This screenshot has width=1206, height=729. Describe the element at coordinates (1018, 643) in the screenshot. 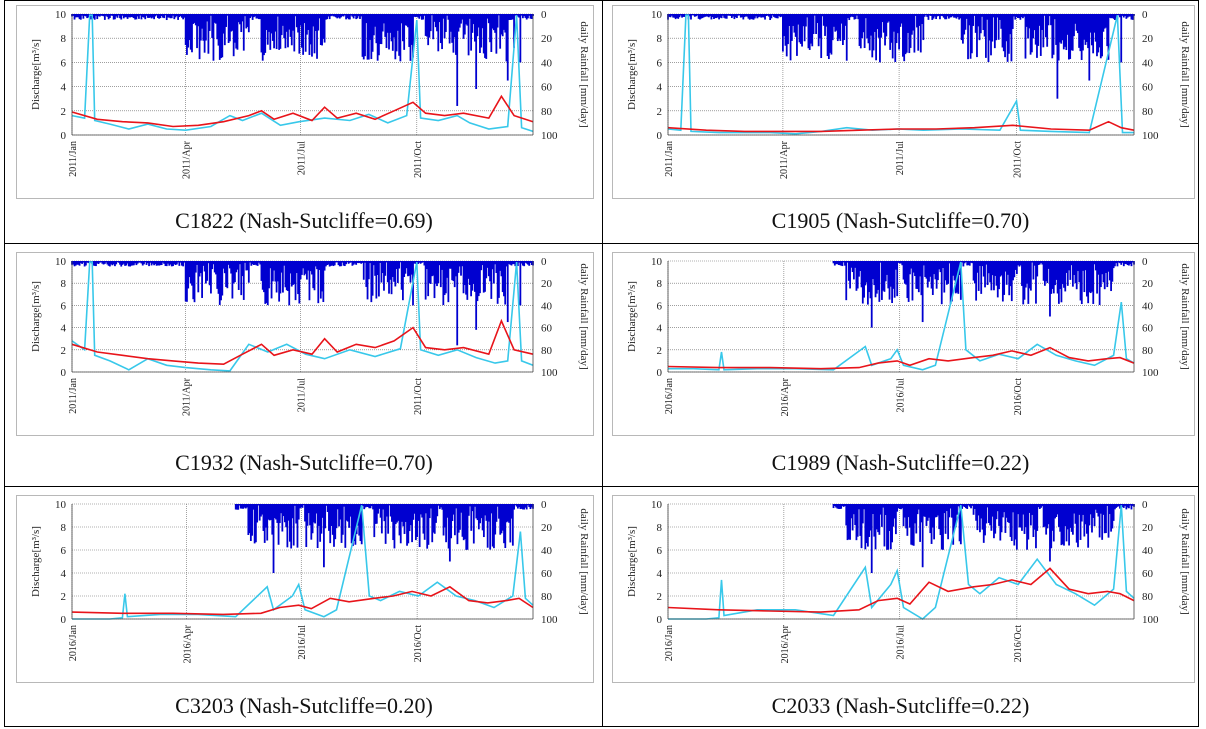

I see `x-tick-label: 2016/Oct` at that location.